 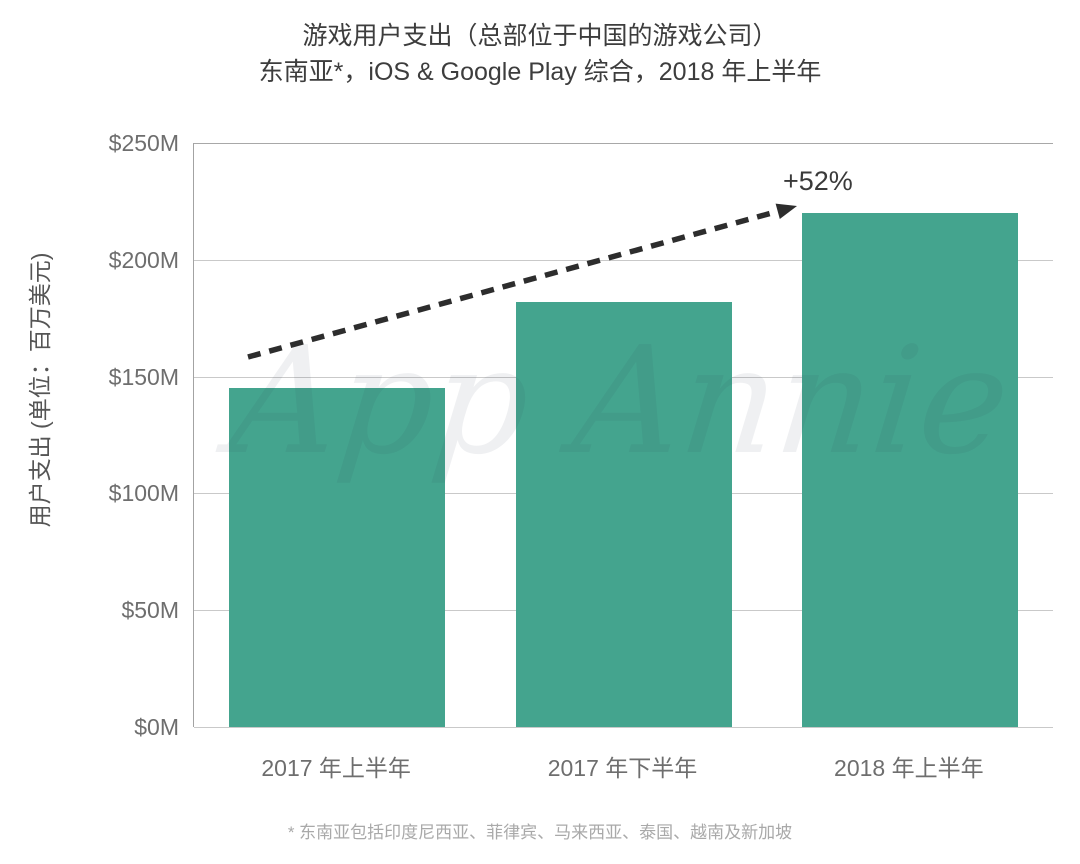 I want to click on footnote: * 东南亚包括印度尼西亚、菲律宾、马来西亚、泰国、越南及新加坡, so click(x=540, y=832).